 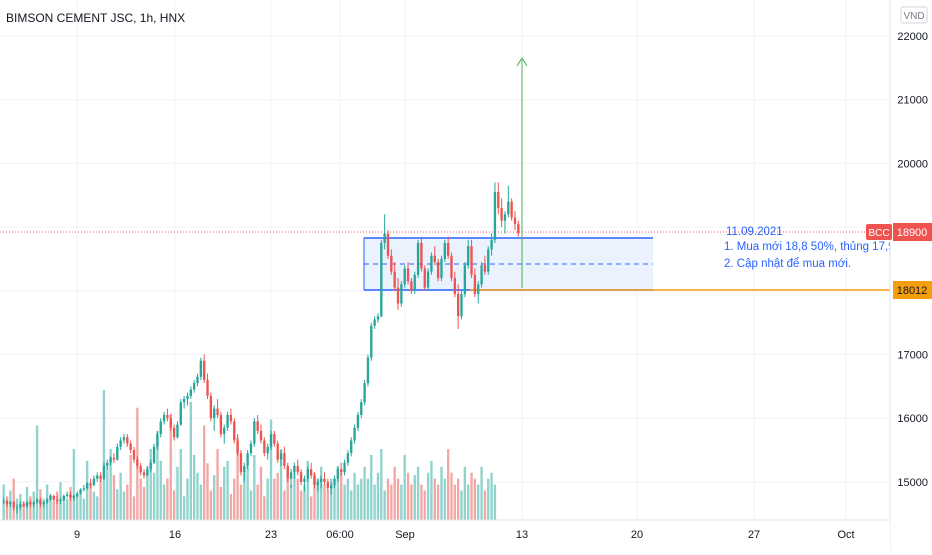 I want to click on time-axis: 9 16 23 06:00 Sep 13 20 27 Oct, so click(x=445, y=534).